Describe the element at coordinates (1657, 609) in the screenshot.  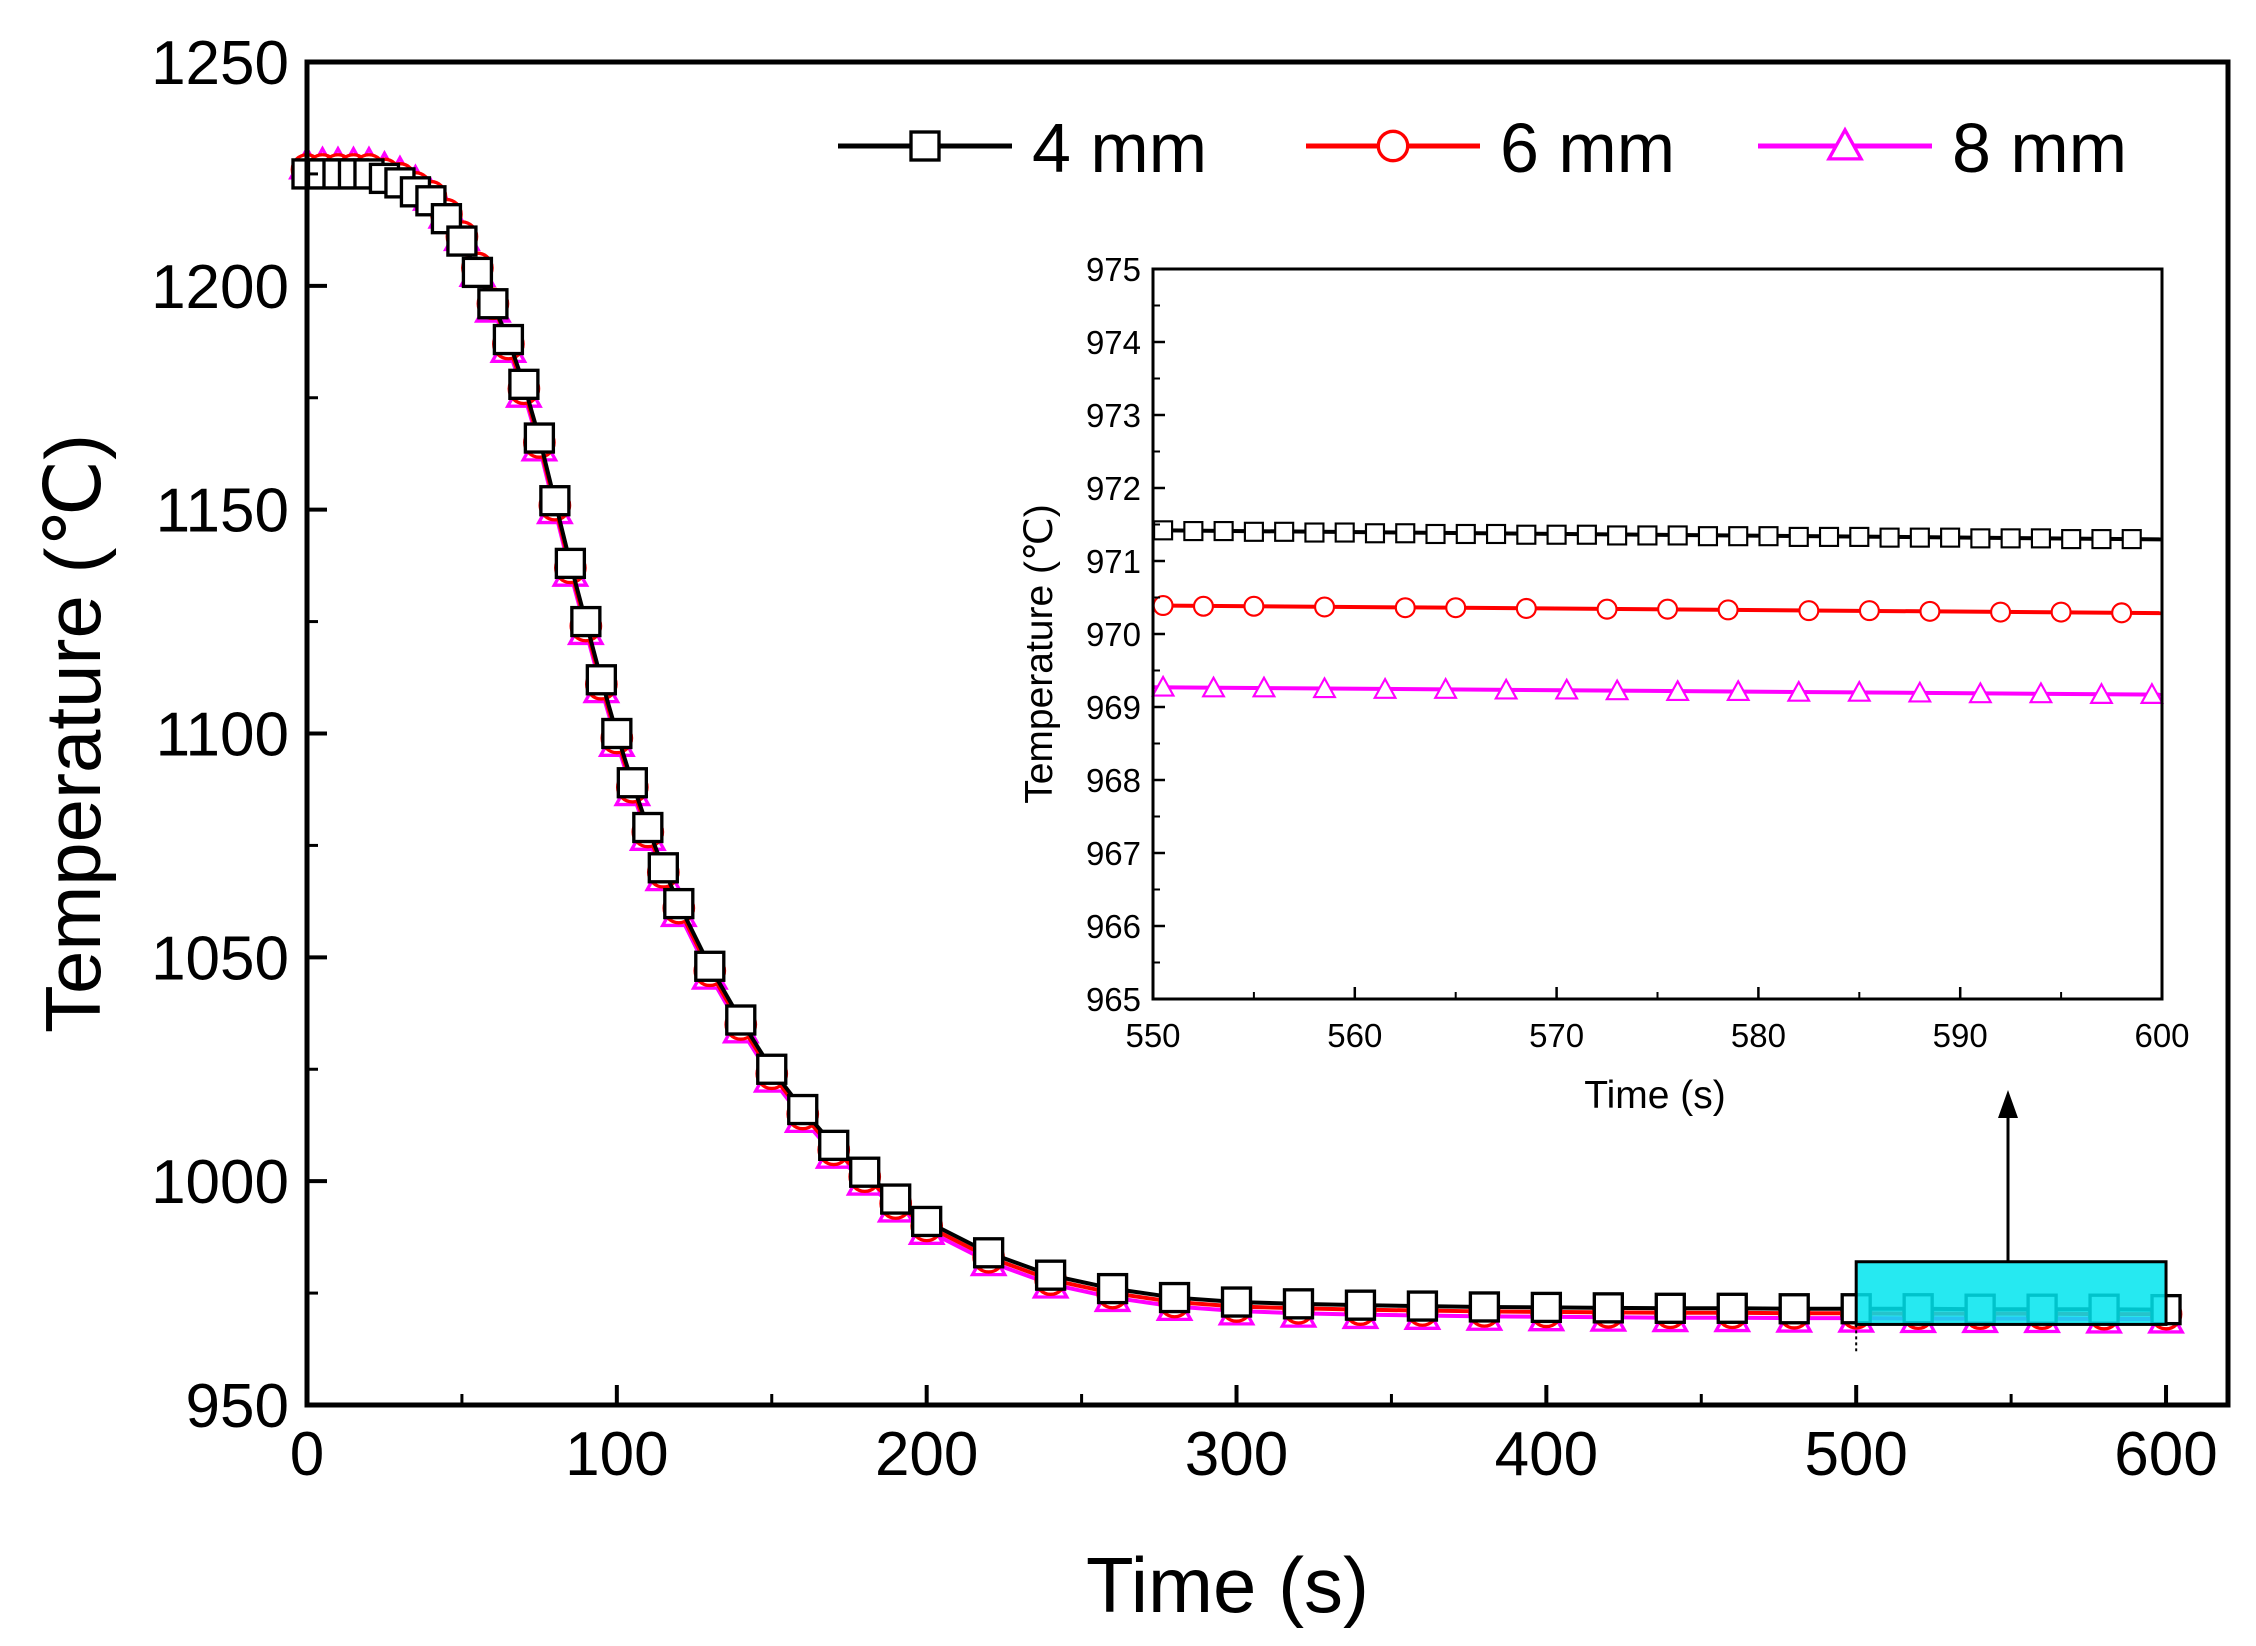
I see `inset-series-6mm` at that location.